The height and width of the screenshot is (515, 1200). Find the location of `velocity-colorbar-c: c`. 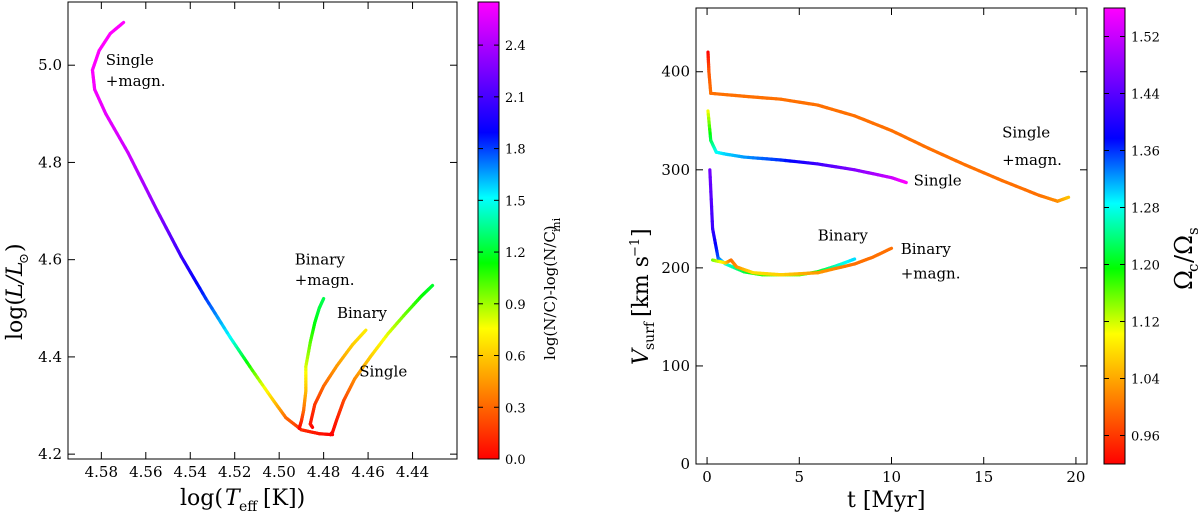

velocity-colorbar-c: c is located at coordinates (1192, 268).